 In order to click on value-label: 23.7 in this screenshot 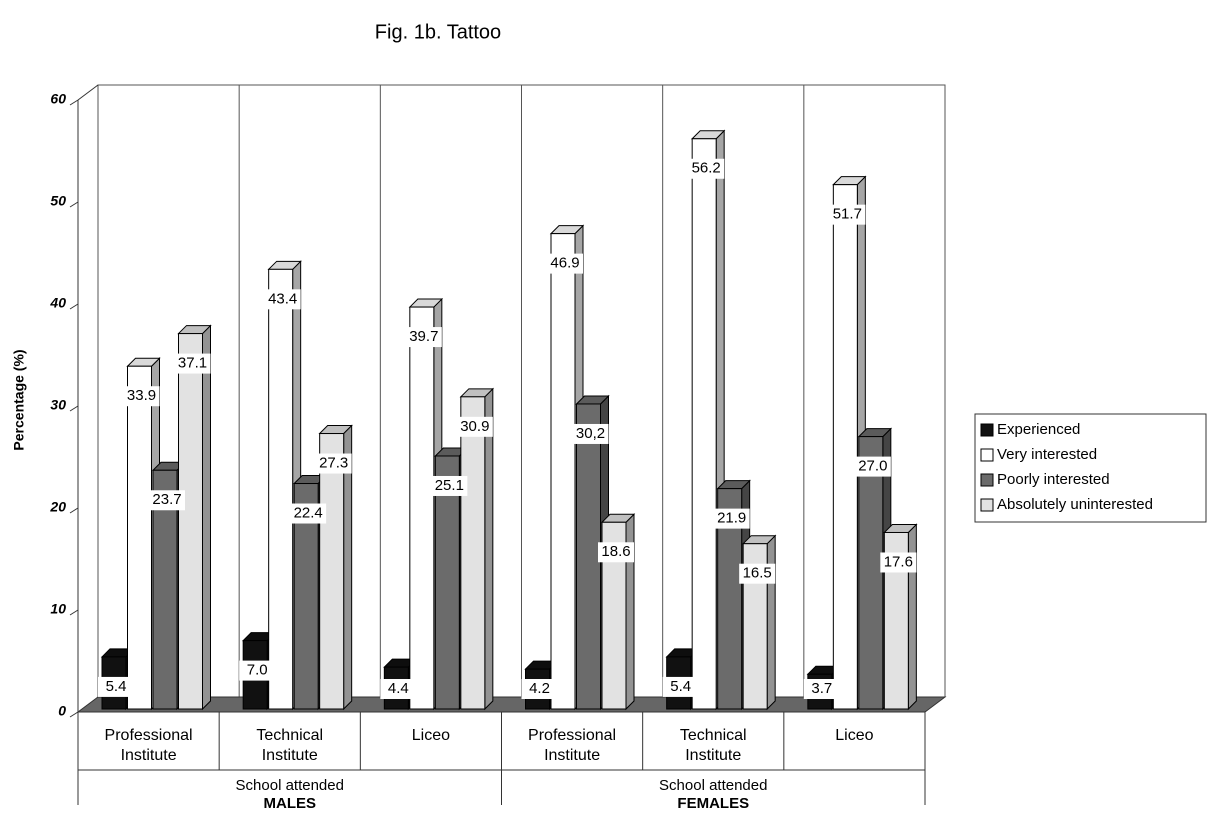, I will do `click(166, 499)`.